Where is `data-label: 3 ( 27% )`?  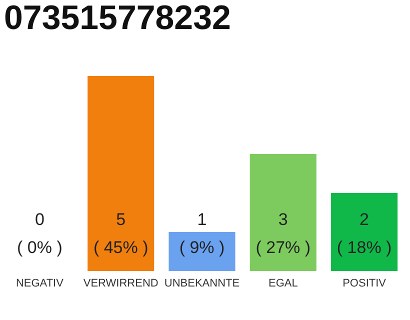
data-label: 3 ( 27% ) is located at coordinates (283, 233).